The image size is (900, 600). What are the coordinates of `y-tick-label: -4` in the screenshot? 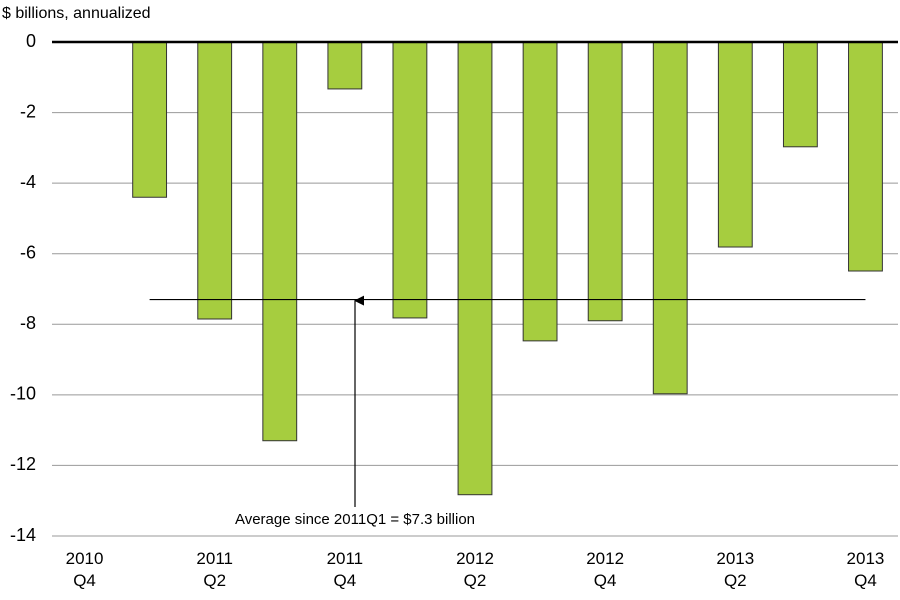 It's located at (28, 182).